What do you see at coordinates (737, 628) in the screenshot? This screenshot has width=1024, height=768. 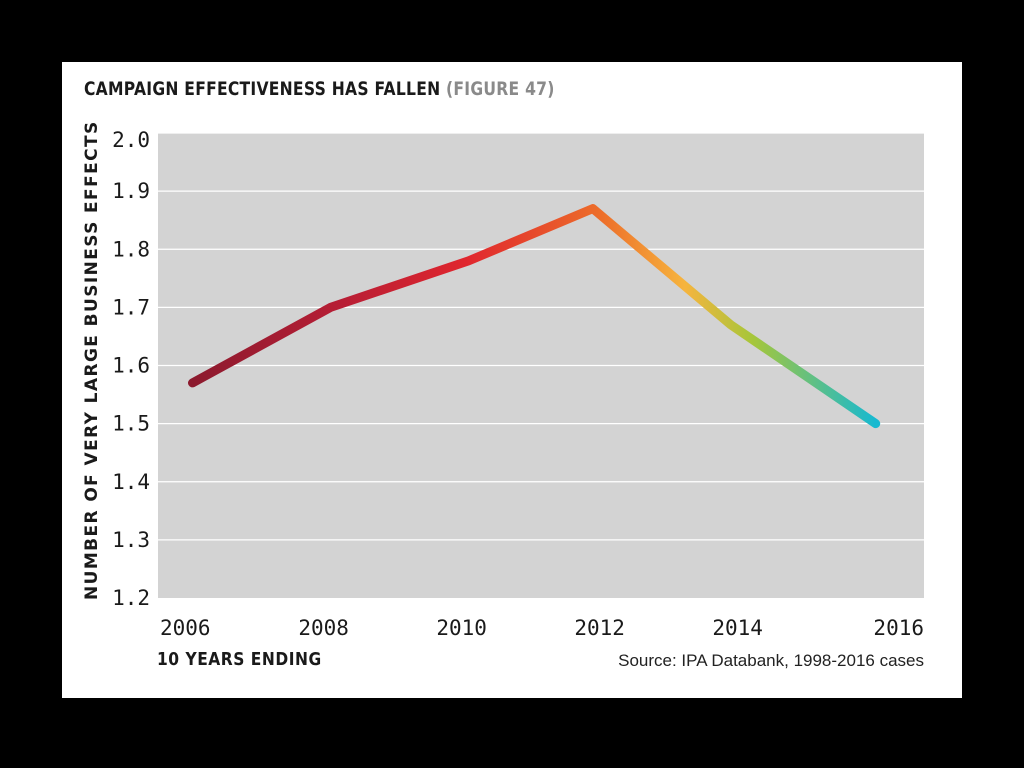 I see `x-tick-label: 2014` at bounding box center [737, 628].